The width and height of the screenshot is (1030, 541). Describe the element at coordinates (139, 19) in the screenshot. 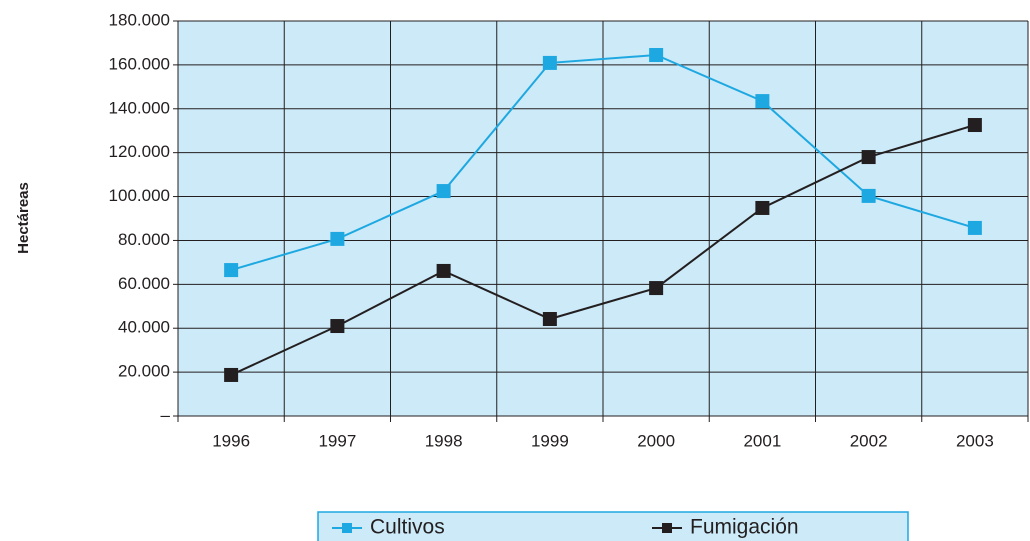

I see `y-tick-label: 180.000` at that location.